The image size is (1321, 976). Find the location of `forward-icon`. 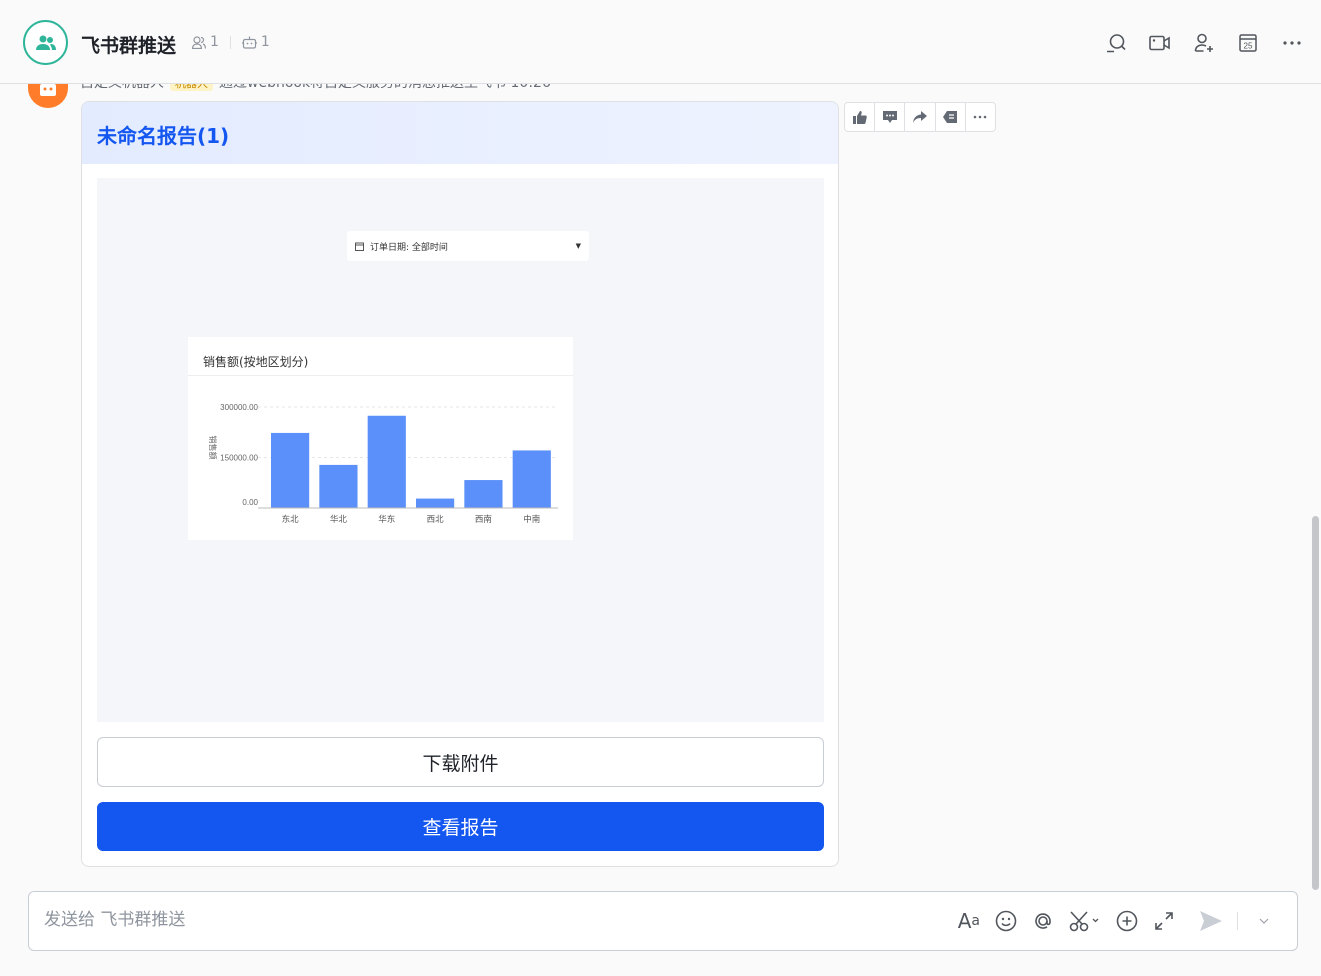

forward-icon is located at coordinates (920, 117).